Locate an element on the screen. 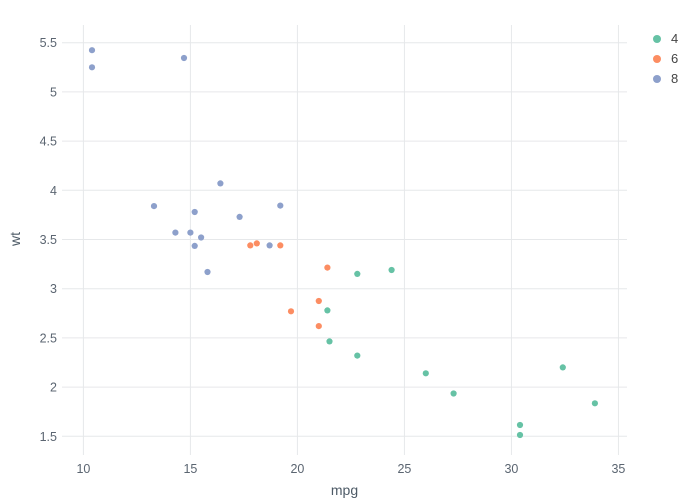 The width and height of the screenshot is (700, 500). x-axis-title: mpg is located at coordinates (344, 490).